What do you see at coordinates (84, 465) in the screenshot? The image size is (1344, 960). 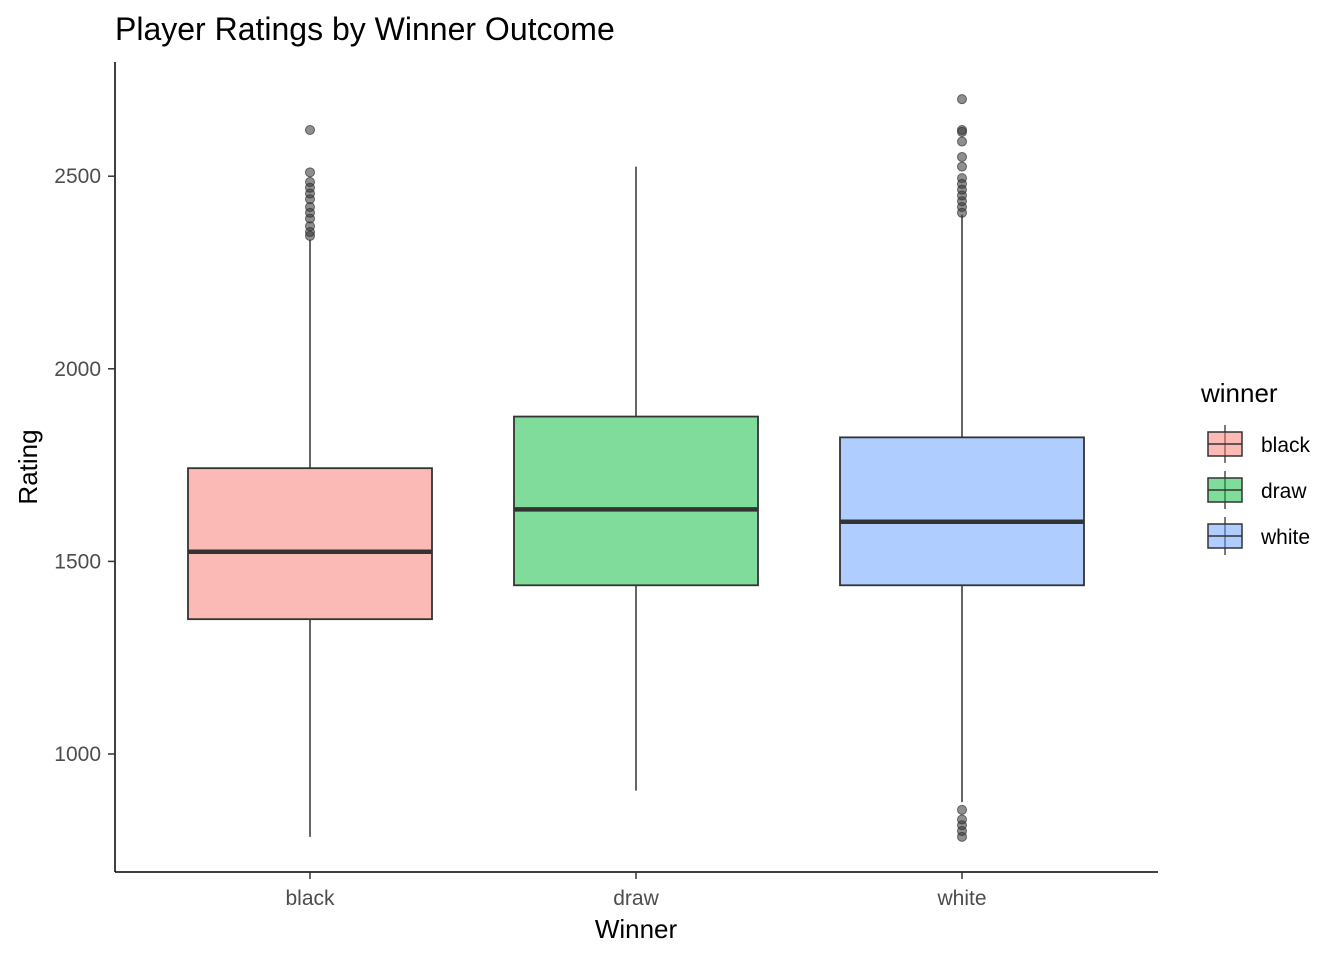 I see `y-axis-ticks: 1000 1500 2000 2500` at bounding box center [84, 465].